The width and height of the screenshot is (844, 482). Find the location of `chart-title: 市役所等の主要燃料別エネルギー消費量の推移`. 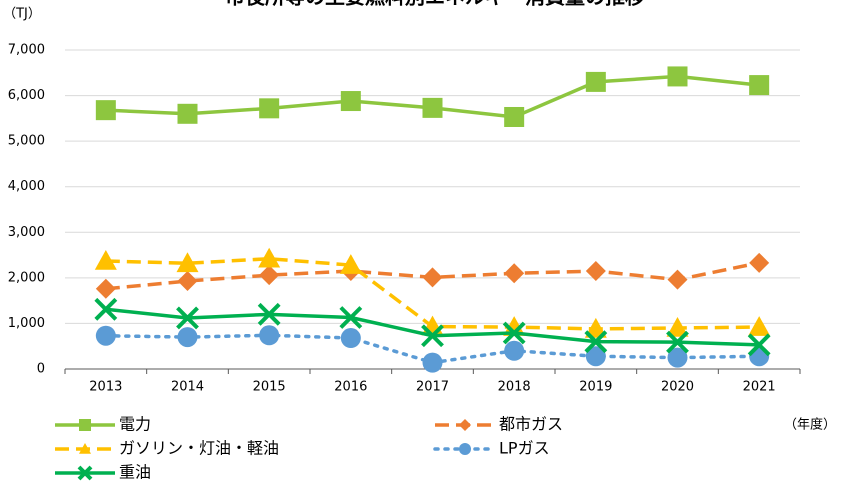

chart-title: 市役所等の主要燃料別エネルギー消費量の推移 is located at coordinates (435, 4).